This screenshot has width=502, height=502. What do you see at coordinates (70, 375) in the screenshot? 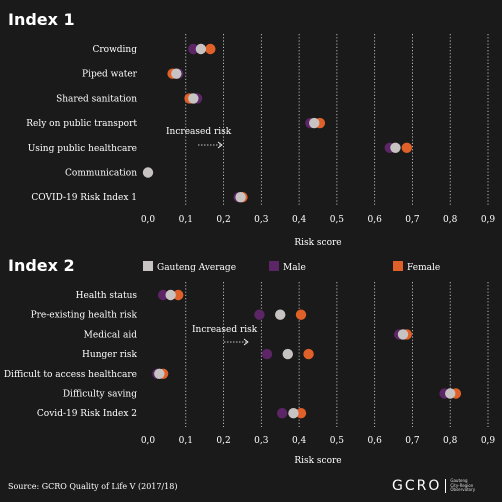
I see `category-label: Difficult to access healthcare` at bounding box center [70, 375].